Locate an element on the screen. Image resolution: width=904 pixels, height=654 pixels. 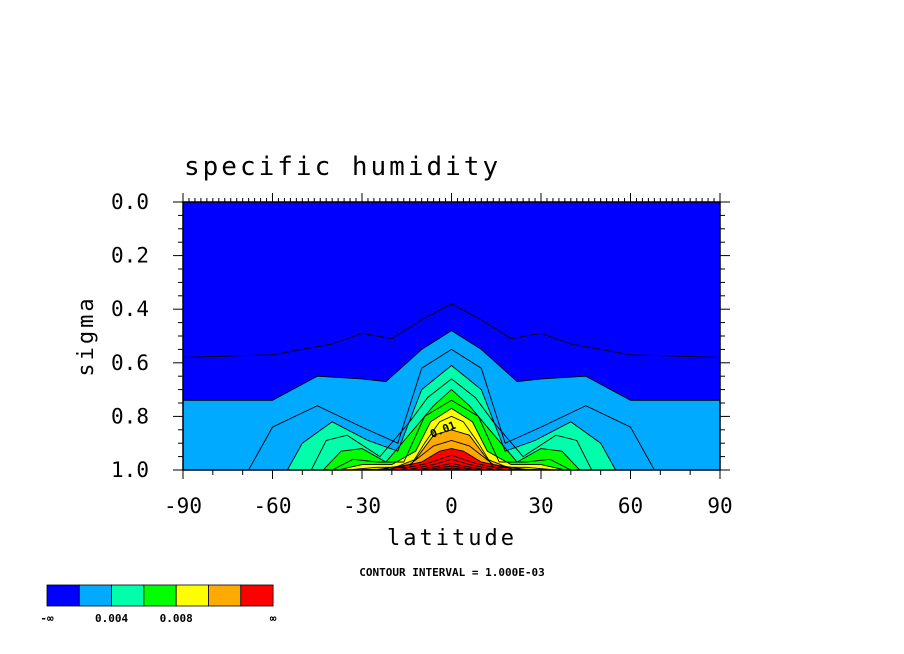
y-tick-label: 1.0 is located at coordinates (130, 470).